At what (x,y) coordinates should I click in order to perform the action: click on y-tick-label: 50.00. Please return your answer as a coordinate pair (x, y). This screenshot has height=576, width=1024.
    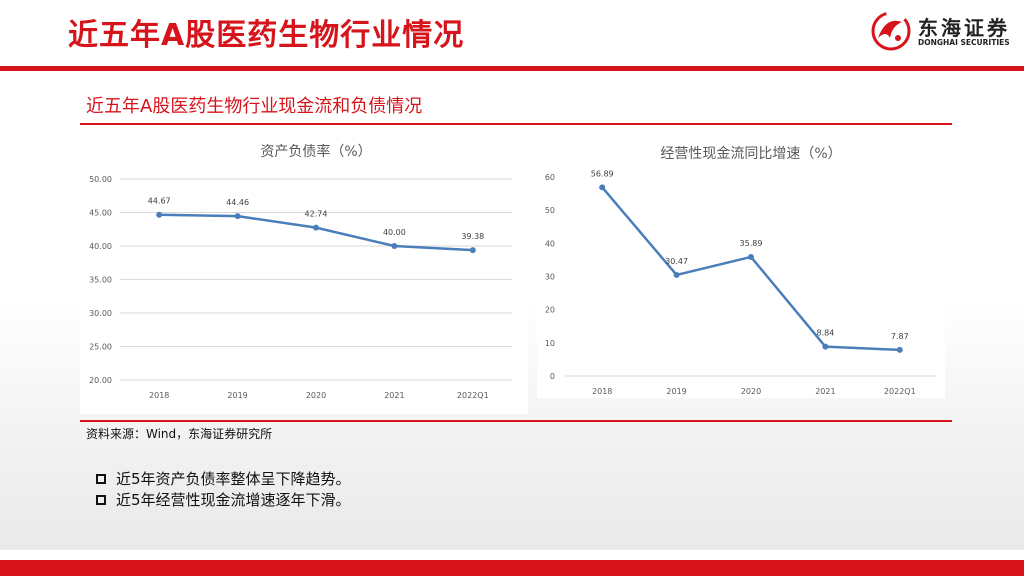
    Looking at the image, I should click on (100, 179).